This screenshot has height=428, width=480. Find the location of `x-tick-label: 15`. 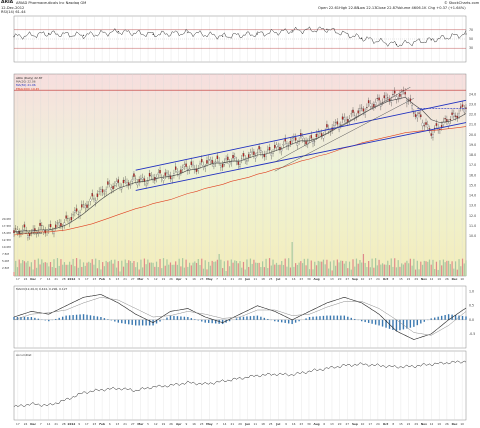

x-tick-label: 15 is located at coordinates (401, 424).